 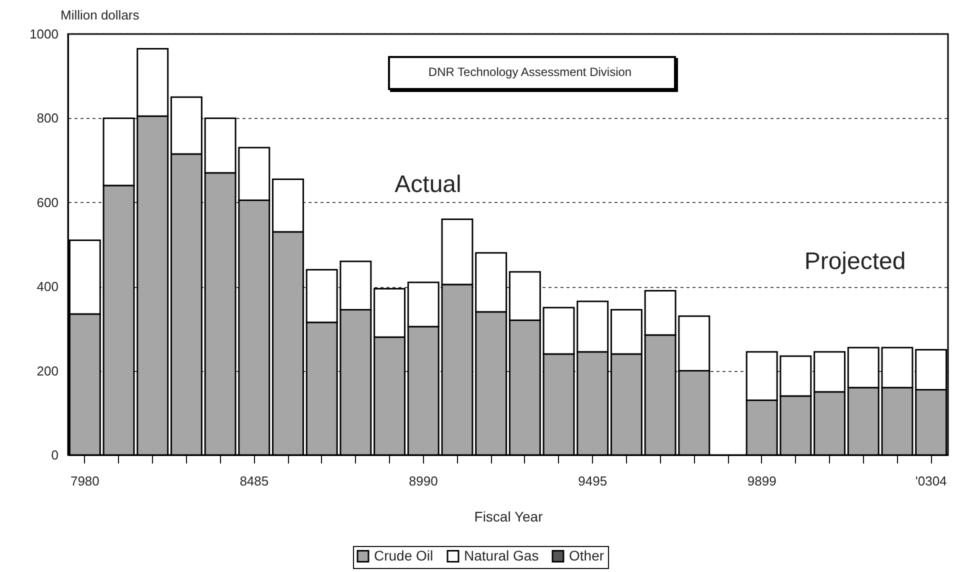 What do you see at coordinates (593, 481) in the screenshot?
I see `x-tick-label: 9495` at bounding box center [593, 481].